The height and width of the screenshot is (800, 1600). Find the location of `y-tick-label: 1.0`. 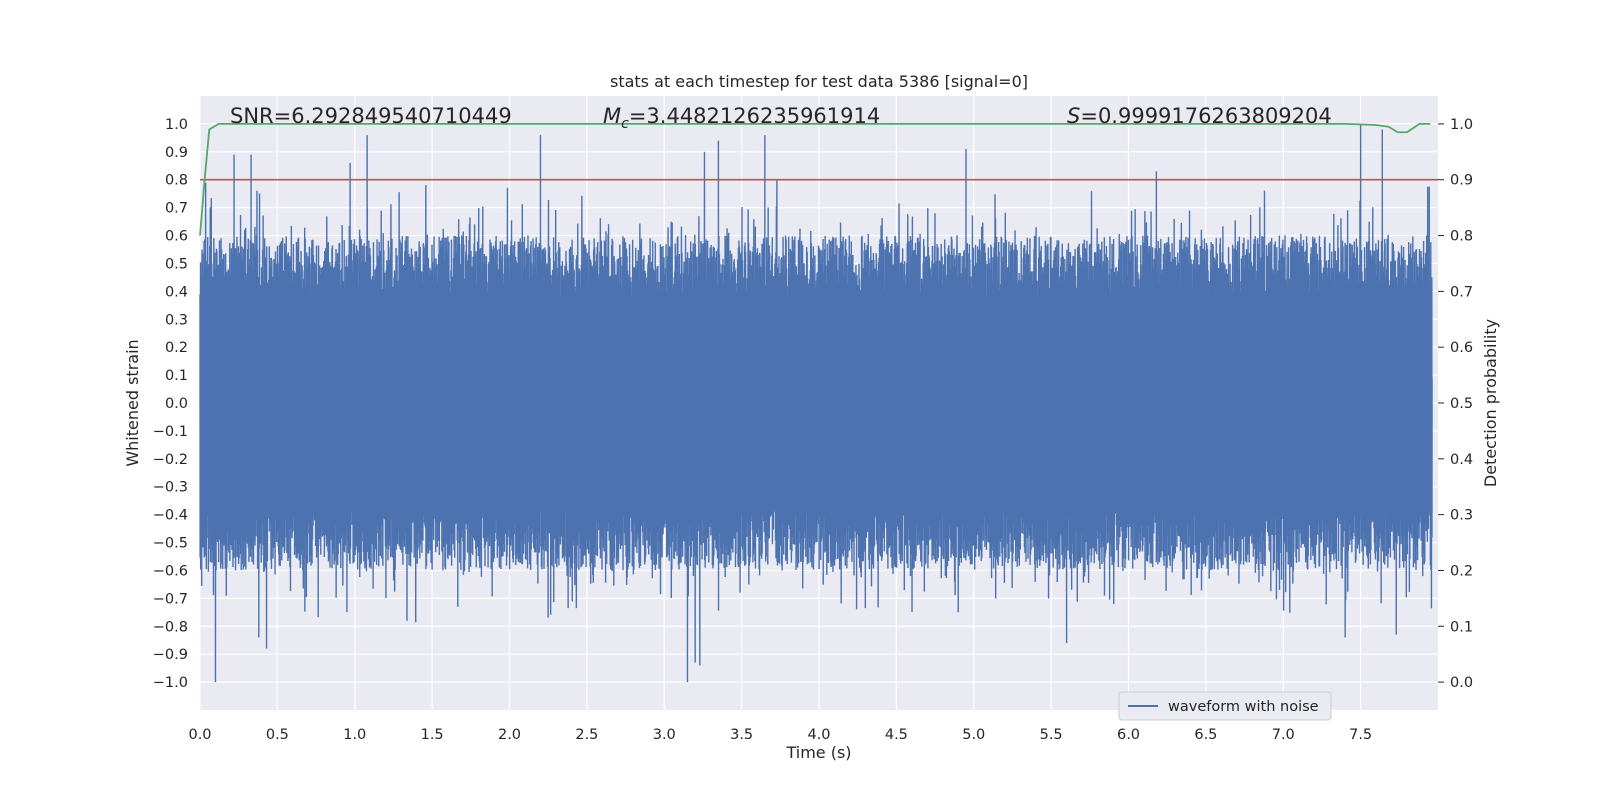

y-tick-label: 1.0 is located at coordinates (176, 125).